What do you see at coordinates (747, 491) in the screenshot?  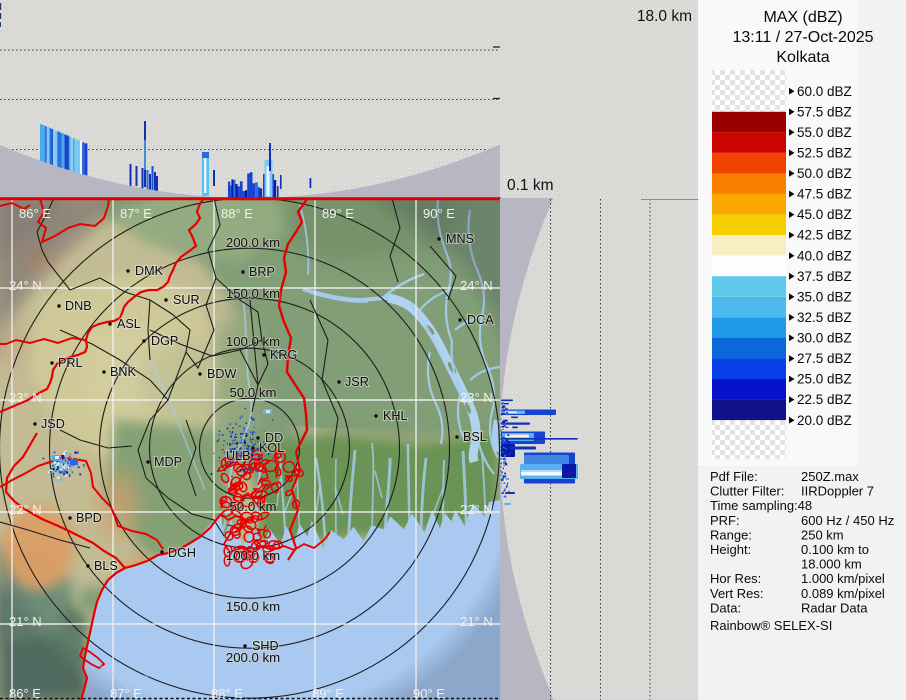 I see `svg-text: Clutter Filter:` at bounding box center [747, 491].